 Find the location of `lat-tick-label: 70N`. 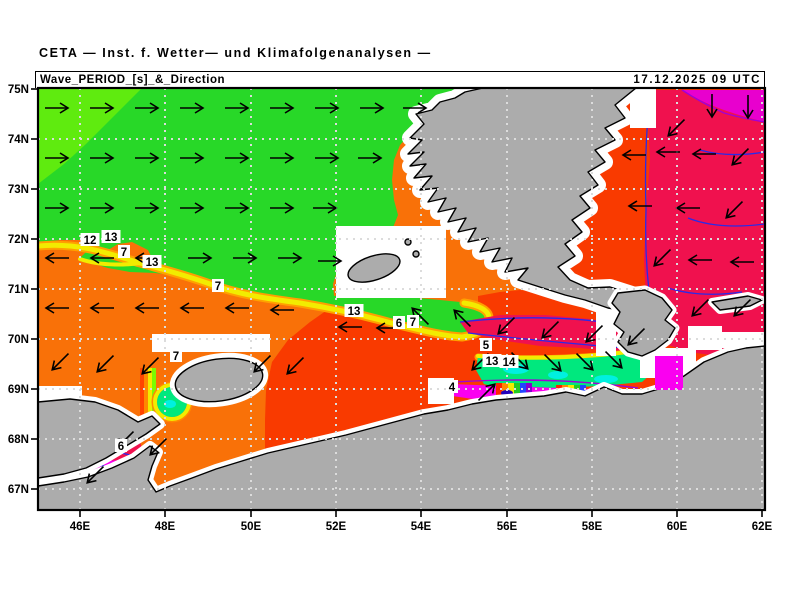

lat-tick-label: 70N is located at coordinates (18, 340).